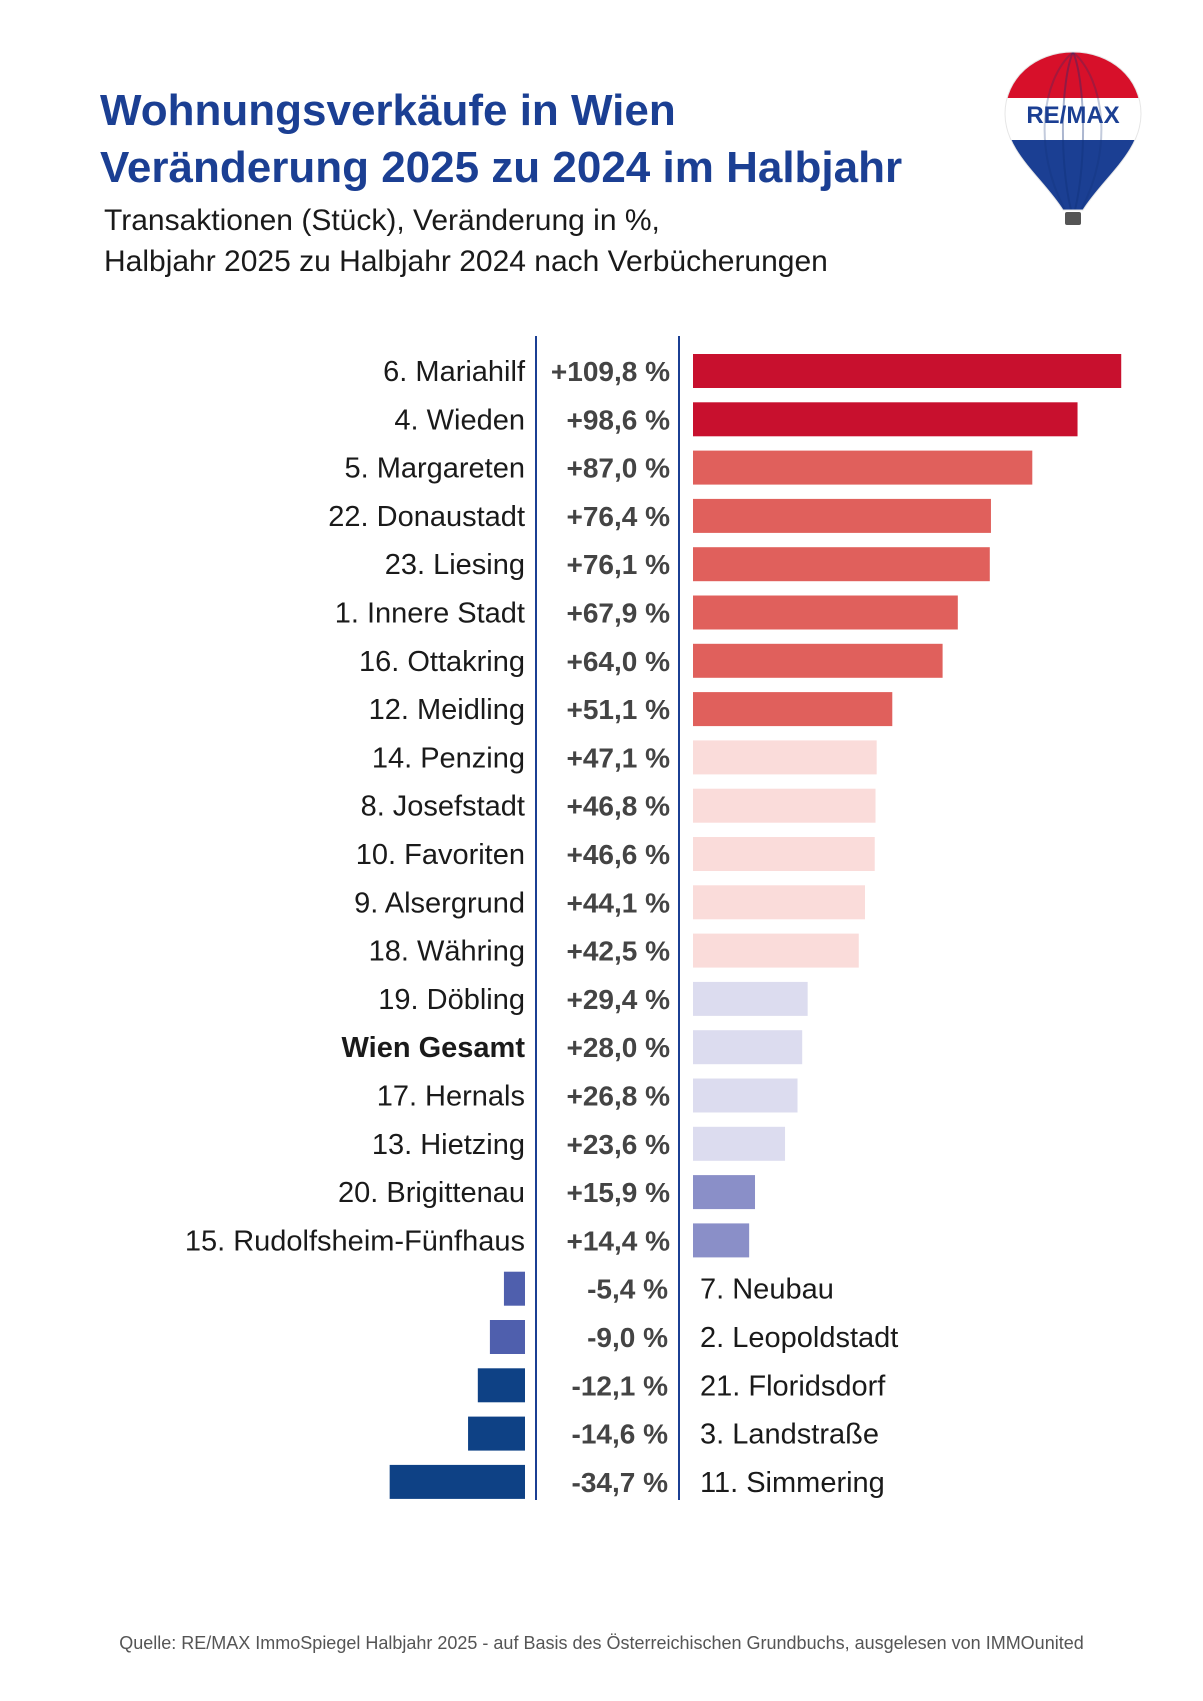 This screenshot has height=1701, width=1203. Describe the element at coordinates (454, 372) in the screenshot. I see `category-label-6-mariahilf: 6. Mariahilf` at that location.